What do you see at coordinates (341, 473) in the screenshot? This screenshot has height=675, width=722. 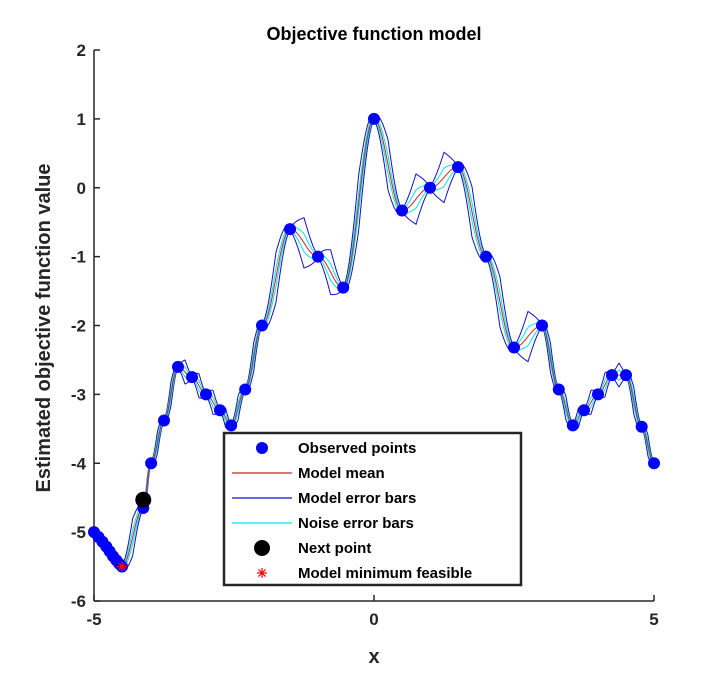 I see `legend-label: Model mean` at bounding box center [341, 473].